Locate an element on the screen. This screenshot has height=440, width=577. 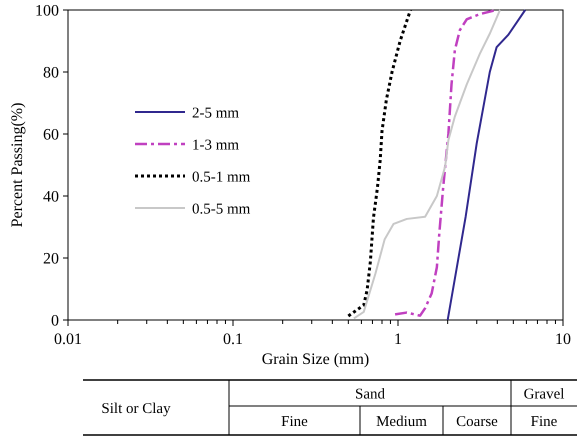
text: Medium is located at coordinates (402, 422).